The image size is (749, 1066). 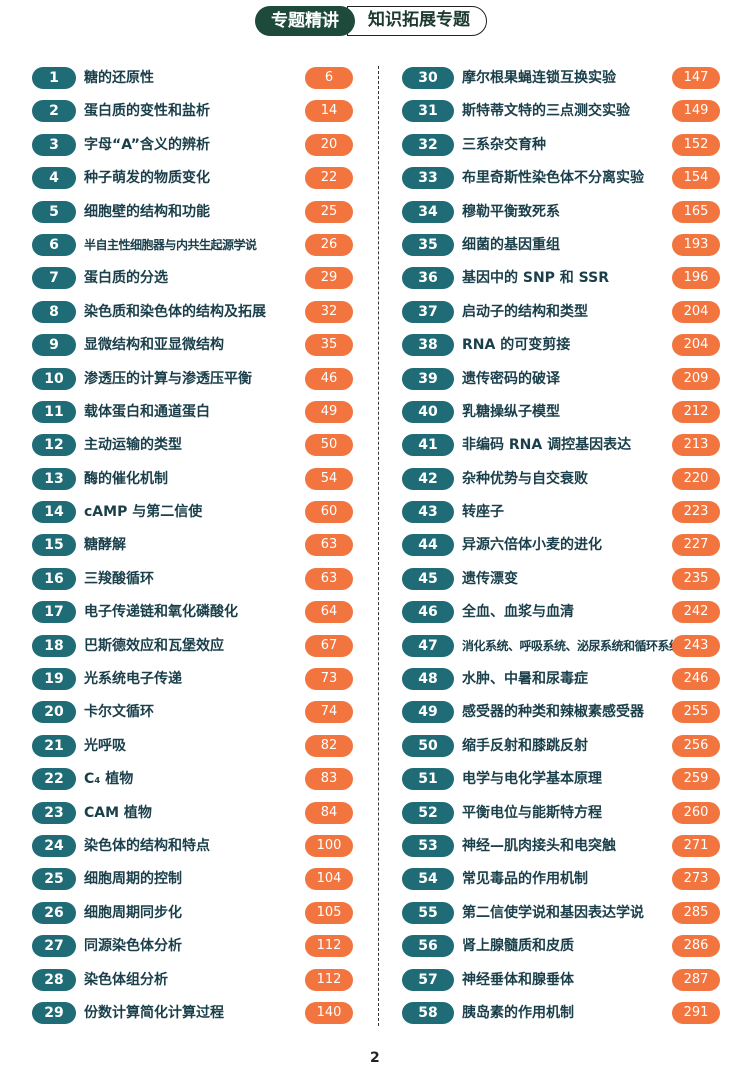 What do you see at coordinates (161, 612) in the screenshot?
I see `entry-title: 电子传递链和氧化磷酸化` at bounding box center [161, 612].